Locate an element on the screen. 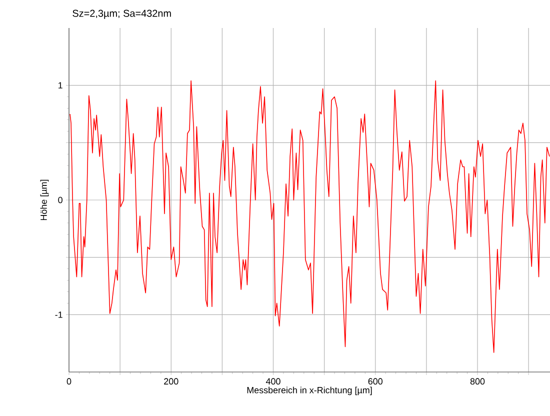 The image size is (550, 416). y-tick-label: 0 is located at coordinates (60, 200).